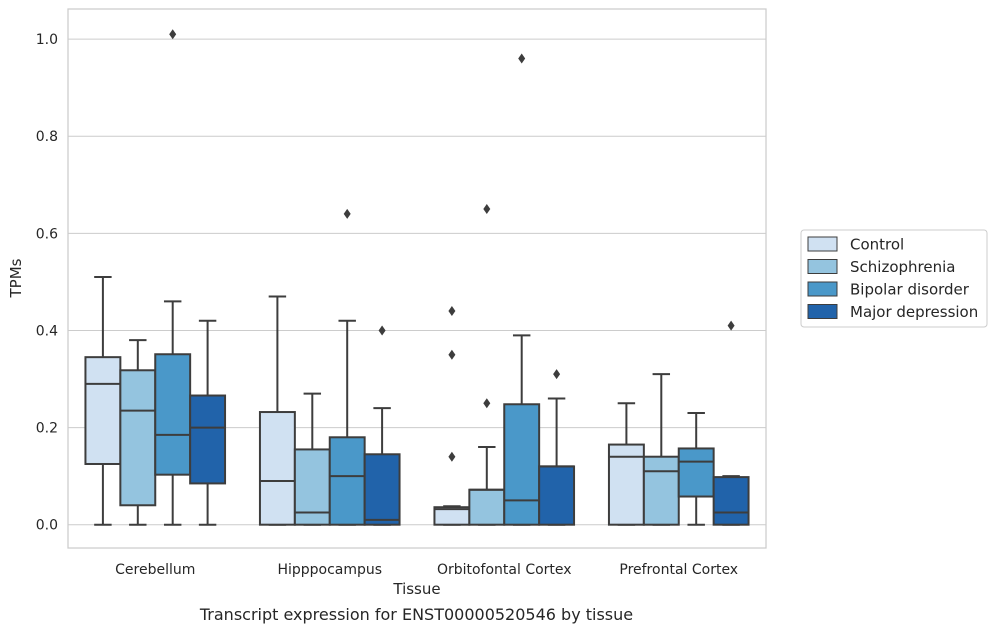  What do you see at coordinates (47, 429) in the screenshot?
I see `y-tick-label: 0.2` at bounding box center [47, 429].